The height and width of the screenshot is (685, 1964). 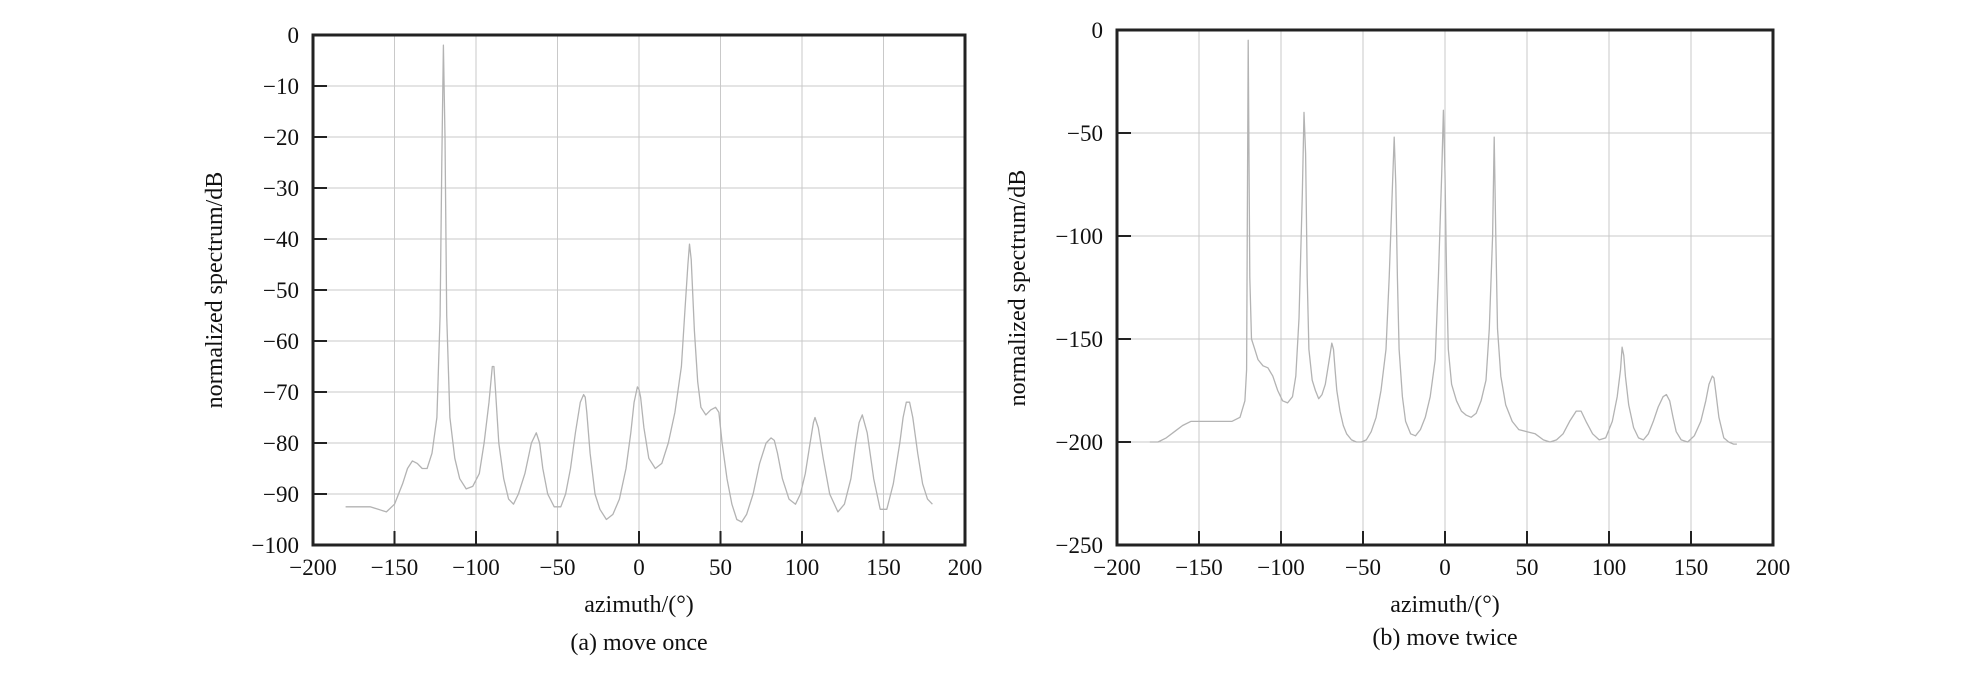 I want to click on y-tick-label: −10, so click(x=281, y=86).